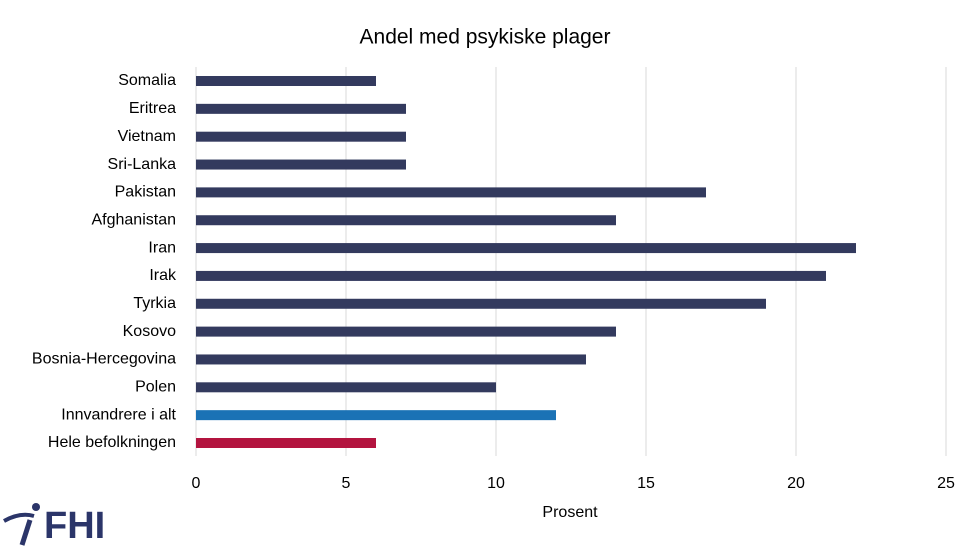  I want to click on y-tick-label: Polen, so click(155, 387).